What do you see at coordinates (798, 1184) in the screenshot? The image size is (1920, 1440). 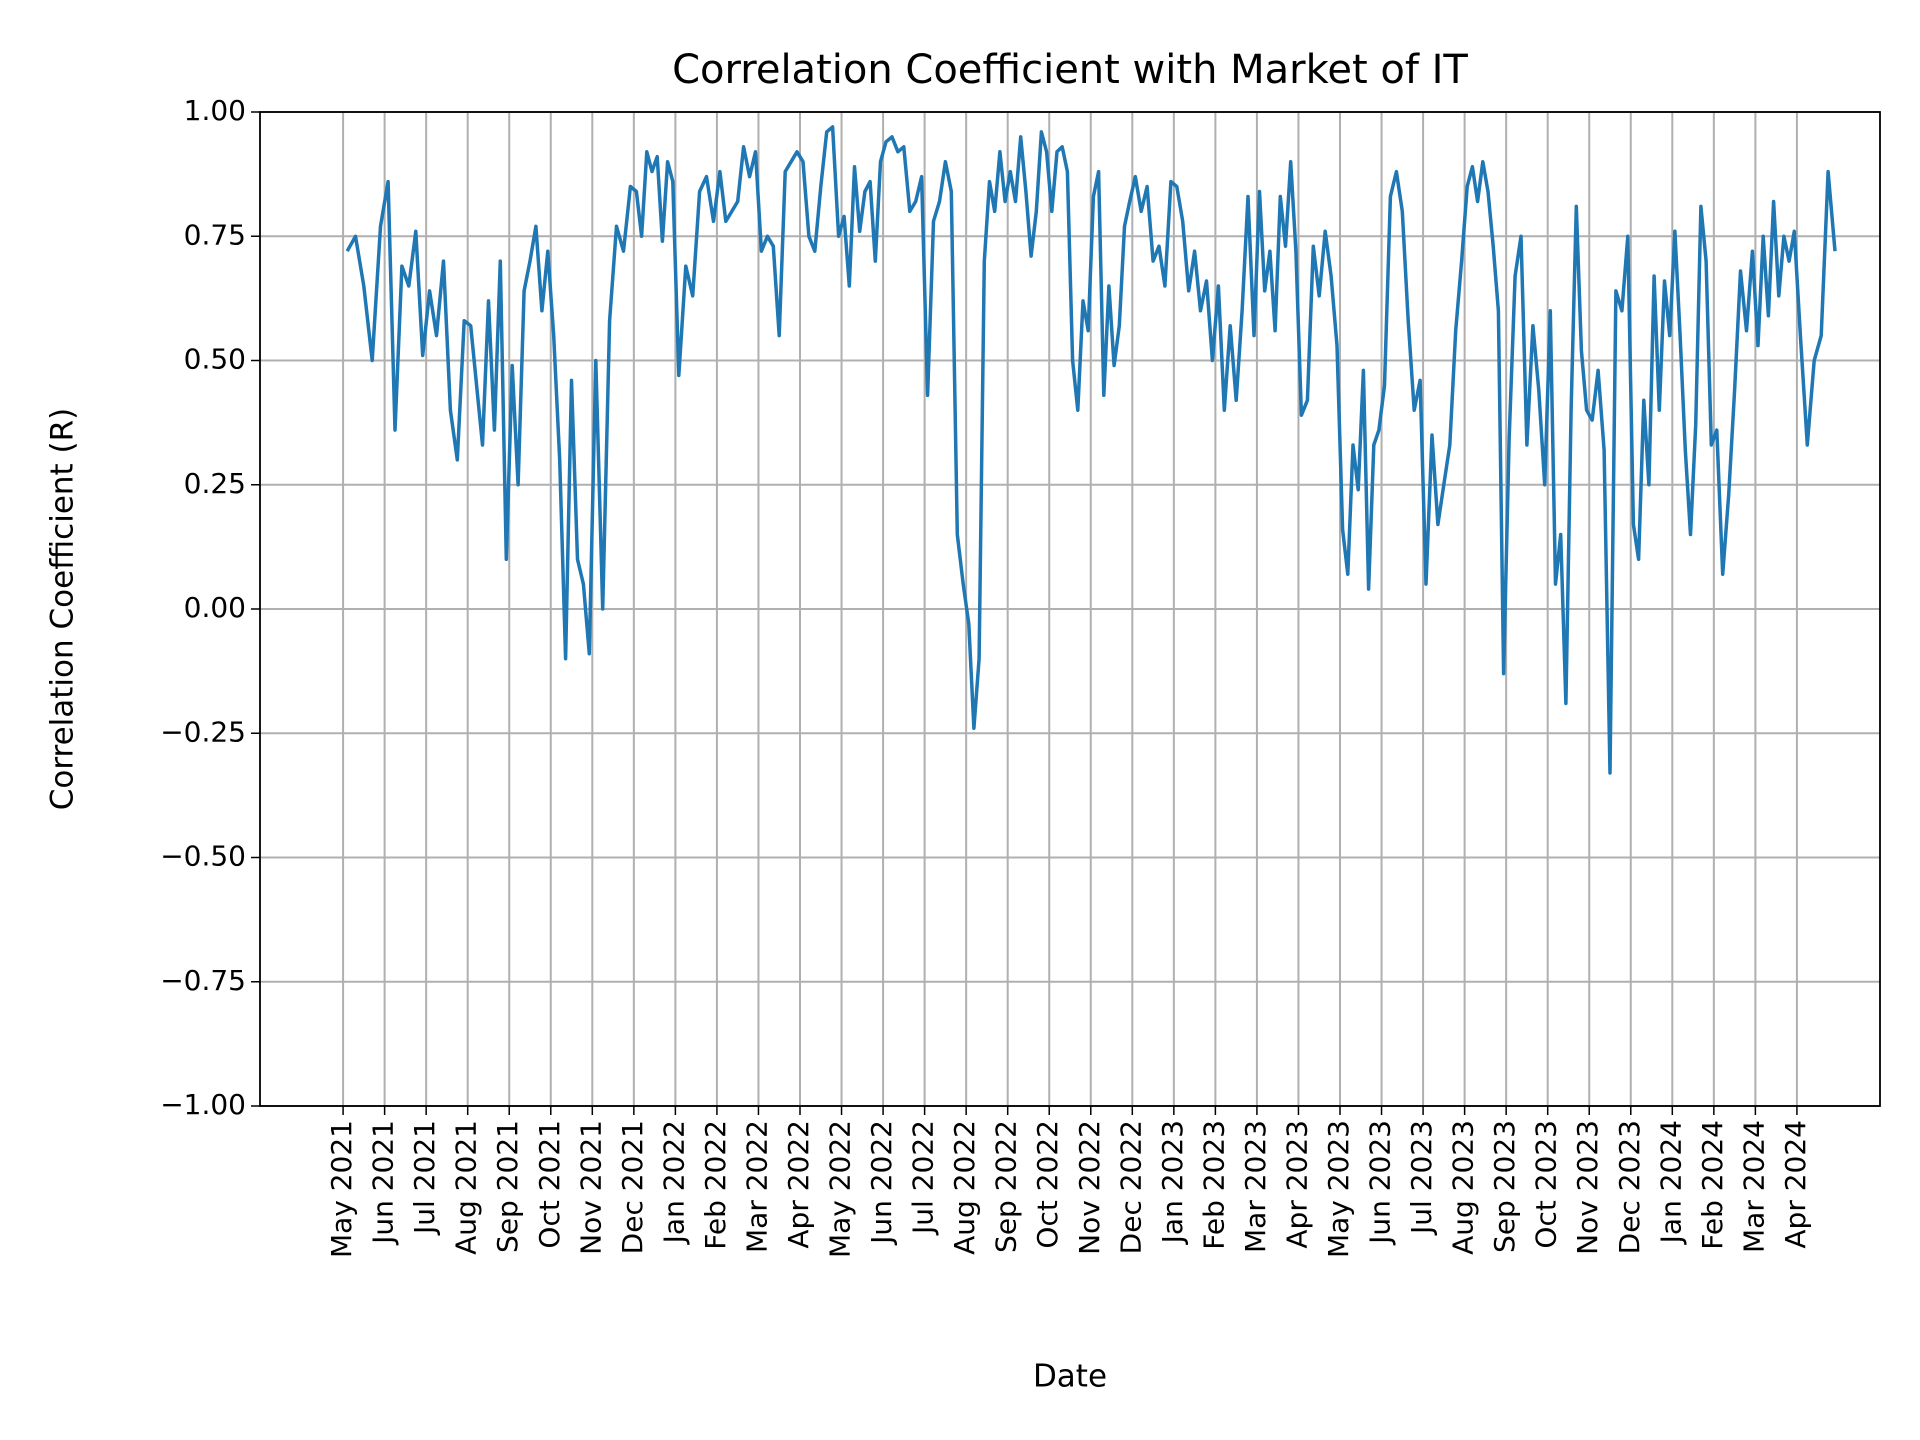 I see `x-tick-label: Apr 2022` at bounding box center [798, 1184].